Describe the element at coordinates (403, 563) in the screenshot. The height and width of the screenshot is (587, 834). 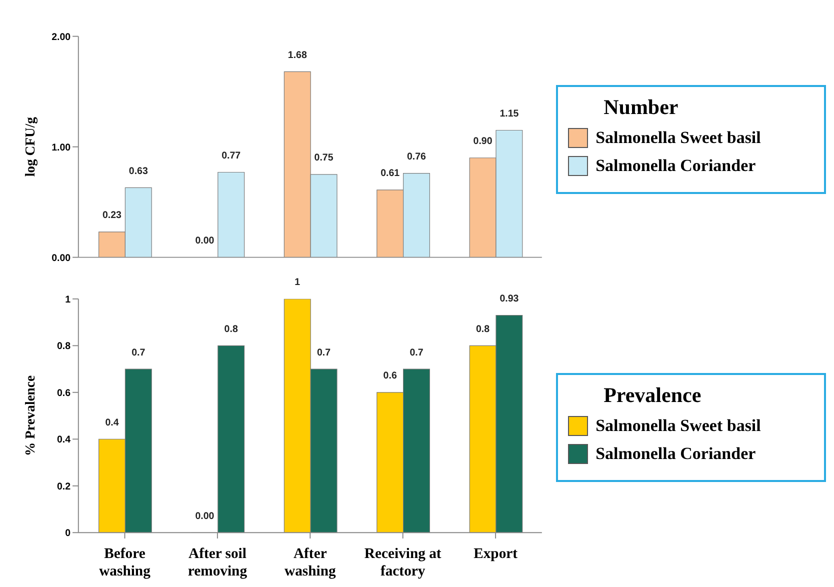
I see `x-tick-label: Receiving at factory` at that location.